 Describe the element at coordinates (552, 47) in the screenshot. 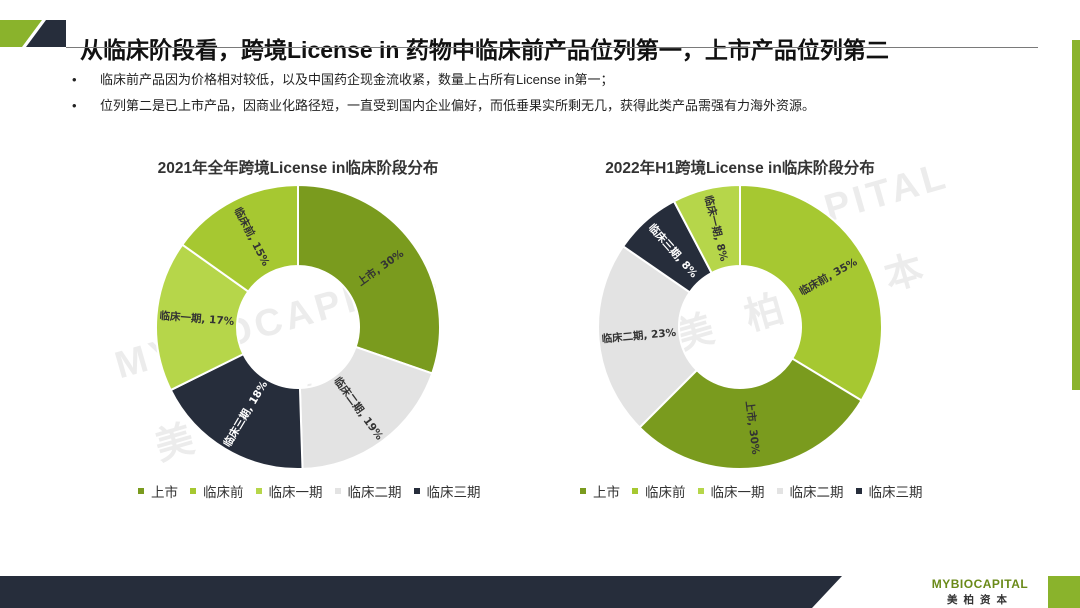

I see `title-underline` at that location.